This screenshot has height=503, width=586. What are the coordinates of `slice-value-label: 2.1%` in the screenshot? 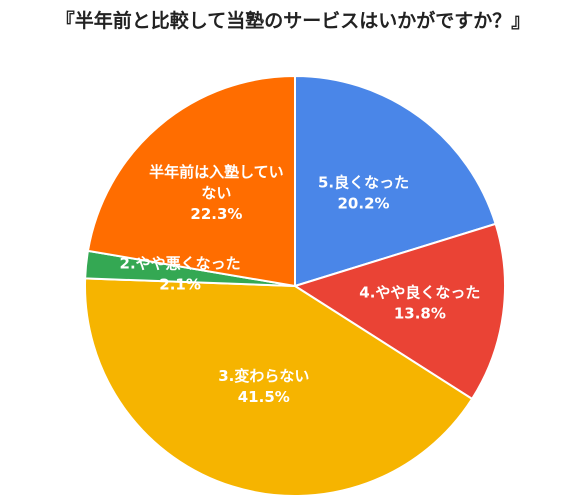 It's located at (180, 285).